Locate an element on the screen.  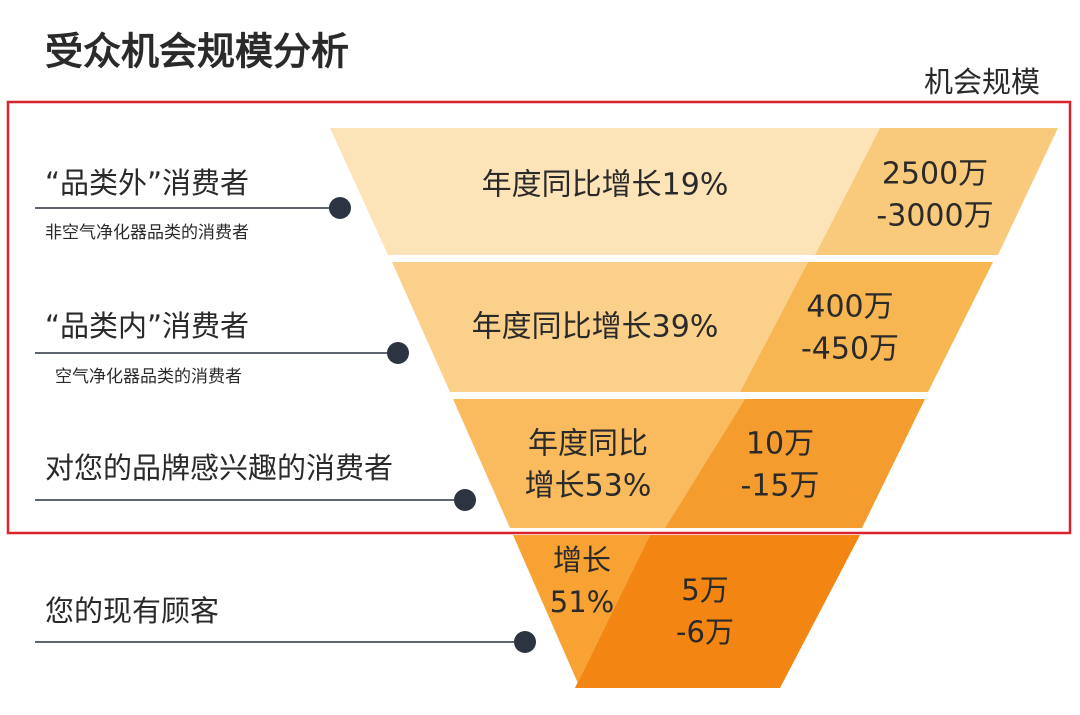
growth-text: 增长 is located at coordinates (582, 560).